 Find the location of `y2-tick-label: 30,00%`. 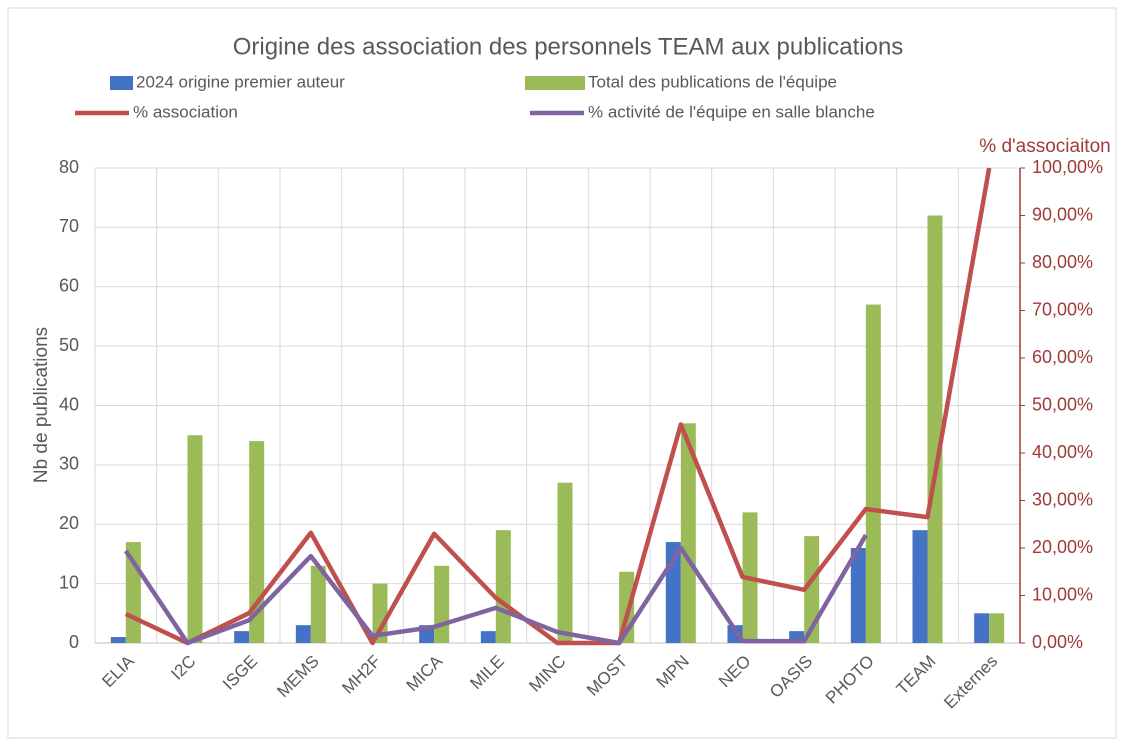

y2-tick-label: 30,00% is located at coordinates (1062, 499).